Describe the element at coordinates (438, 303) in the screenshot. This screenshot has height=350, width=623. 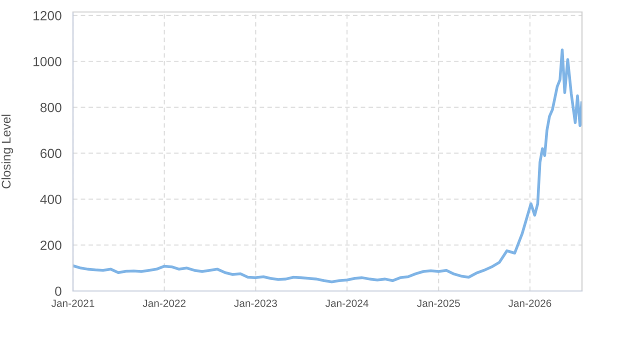
I see `x-tick-label: Jan-2025` at that location.